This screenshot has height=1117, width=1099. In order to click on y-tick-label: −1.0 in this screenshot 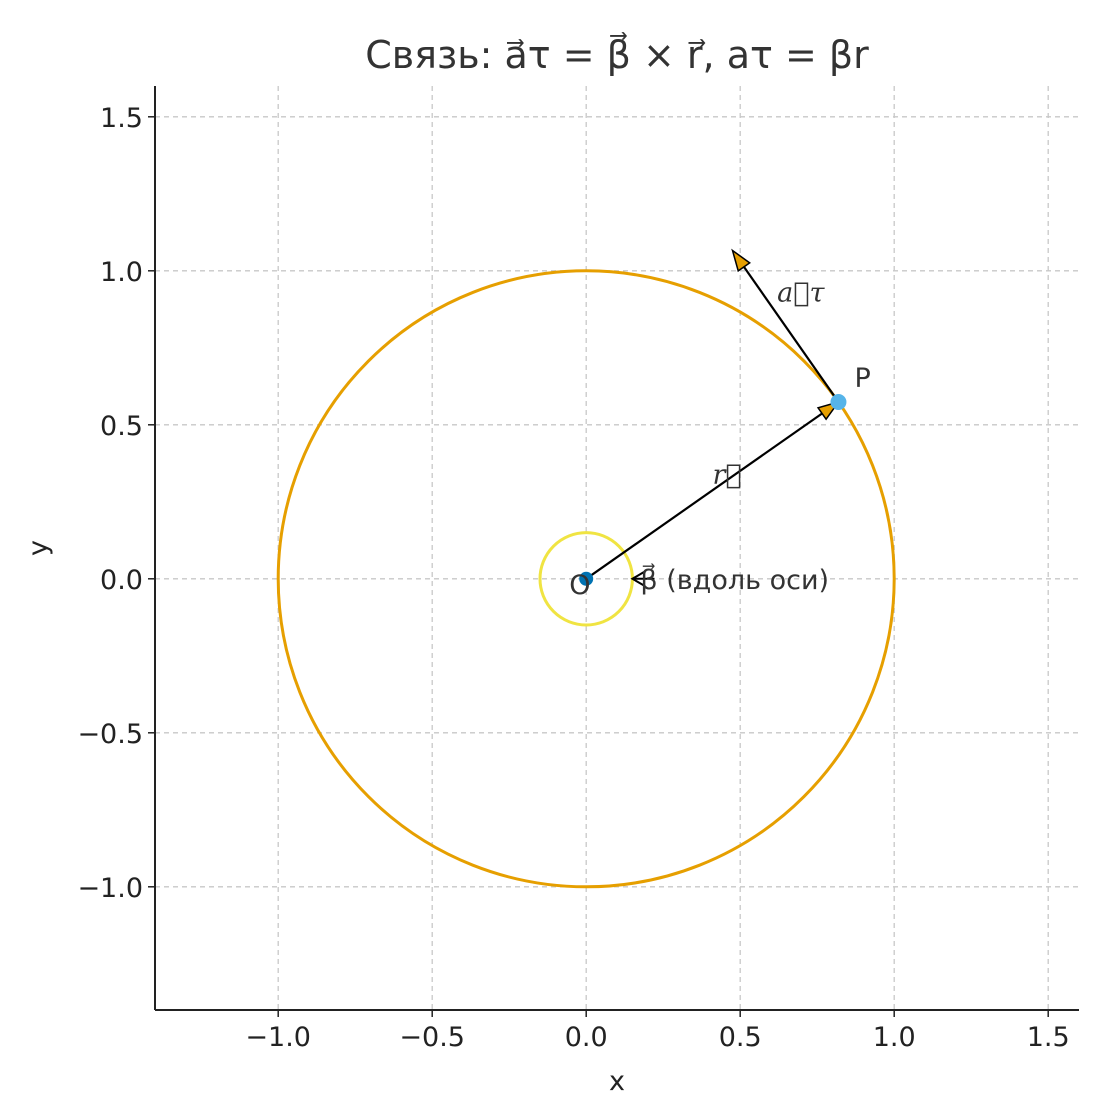, I will do `click(110, 888)`.